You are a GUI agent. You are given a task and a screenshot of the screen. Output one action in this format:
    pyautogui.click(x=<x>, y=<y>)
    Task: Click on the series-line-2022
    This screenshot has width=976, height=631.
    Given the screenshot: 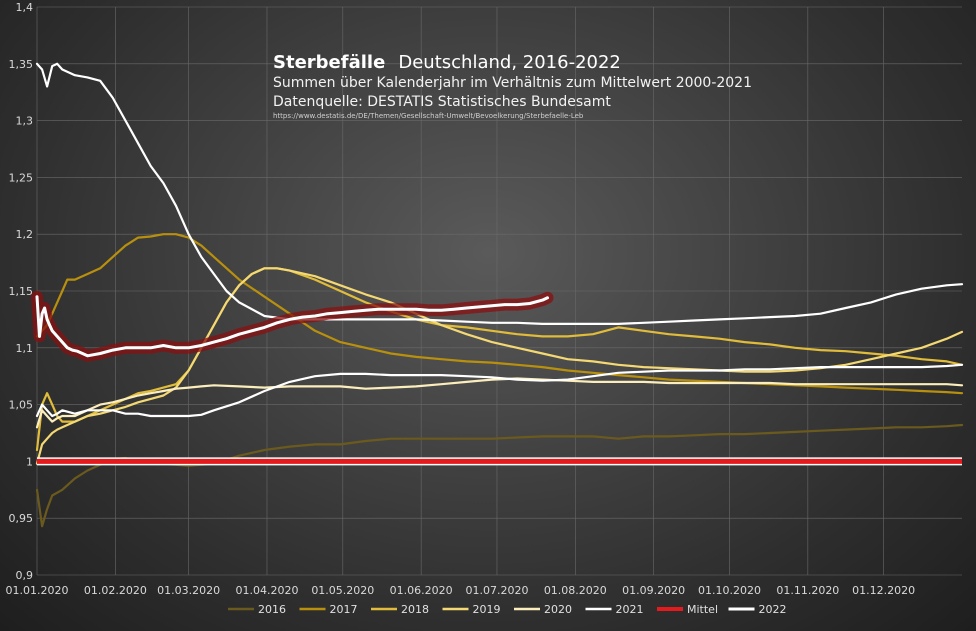 What is the action you would take?
    pyautogui.click(x=292, y=326)
    